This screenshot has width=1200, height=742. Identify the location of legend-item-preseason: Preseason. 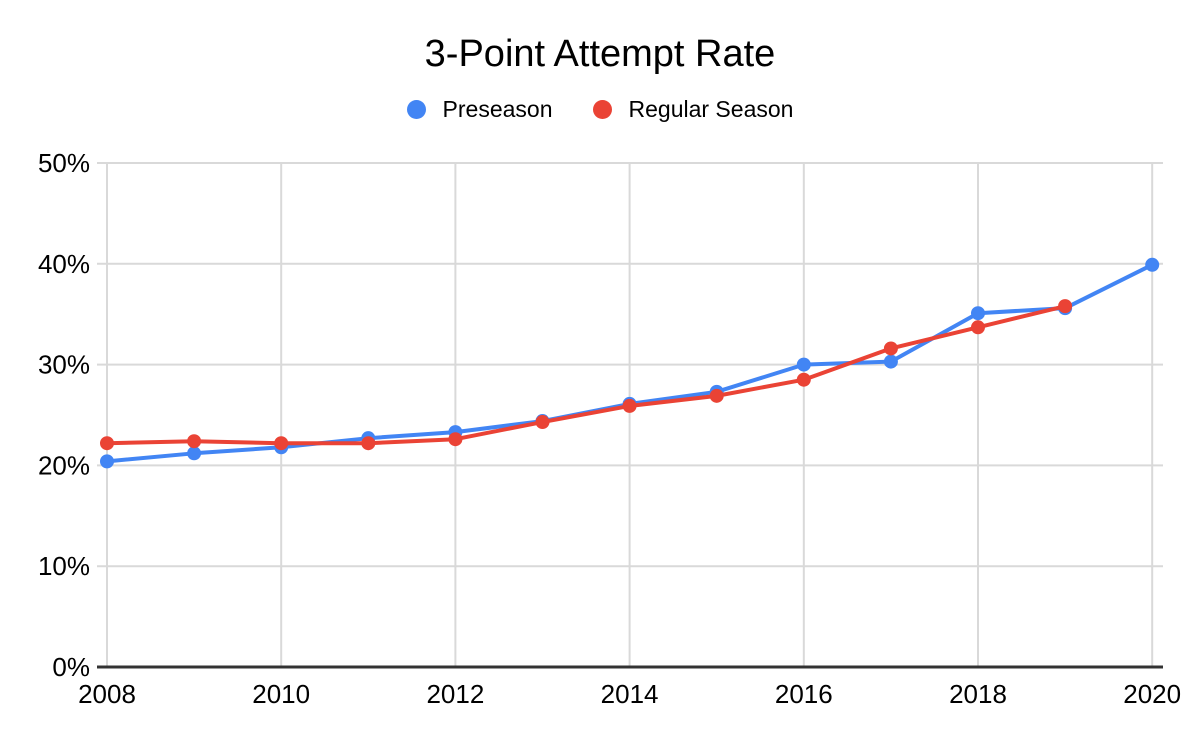
(479, 109).